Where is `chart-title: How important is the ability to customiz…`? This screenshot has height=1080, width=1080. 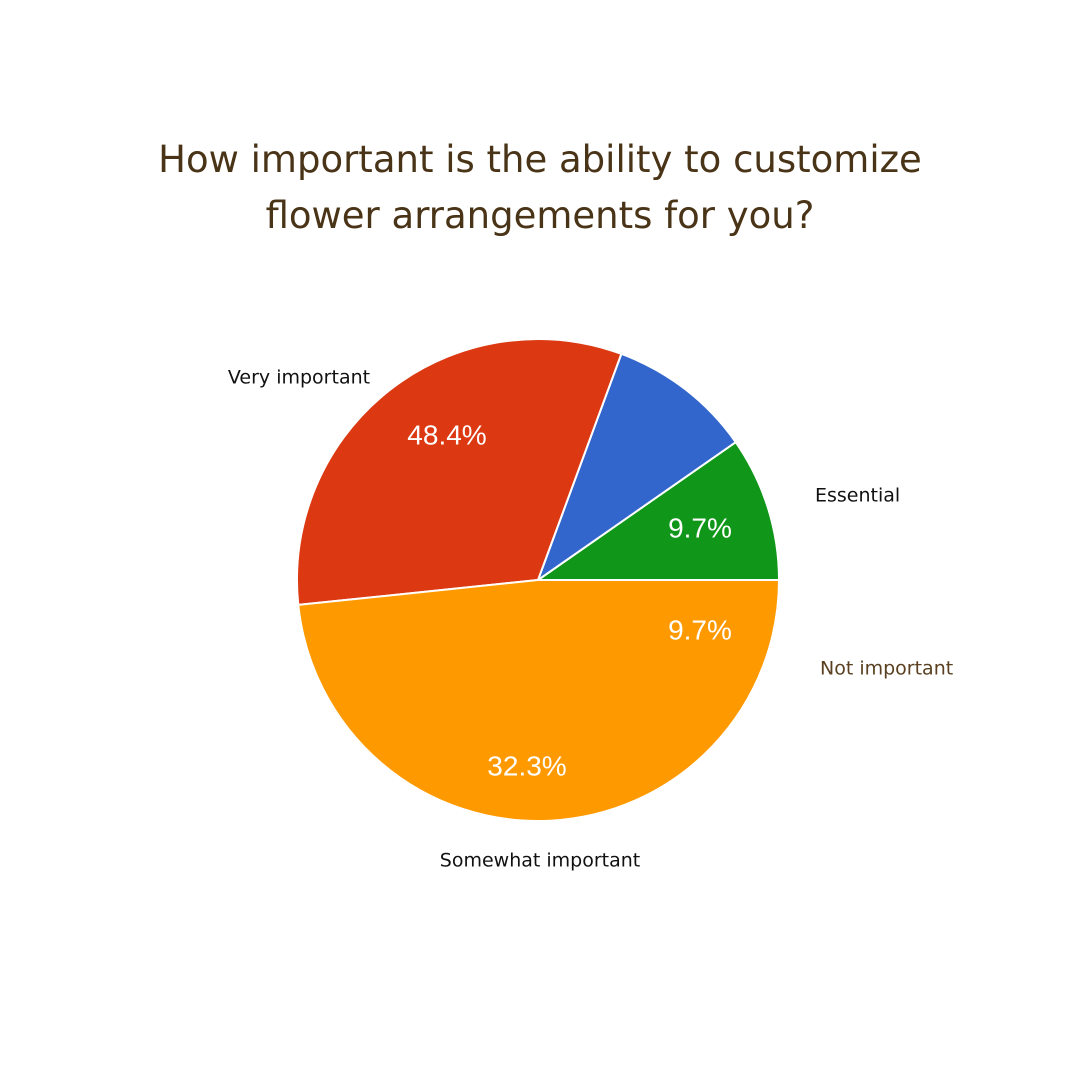 chart-title: How important is the ability to customiz… is located at coordinates (540, 188).